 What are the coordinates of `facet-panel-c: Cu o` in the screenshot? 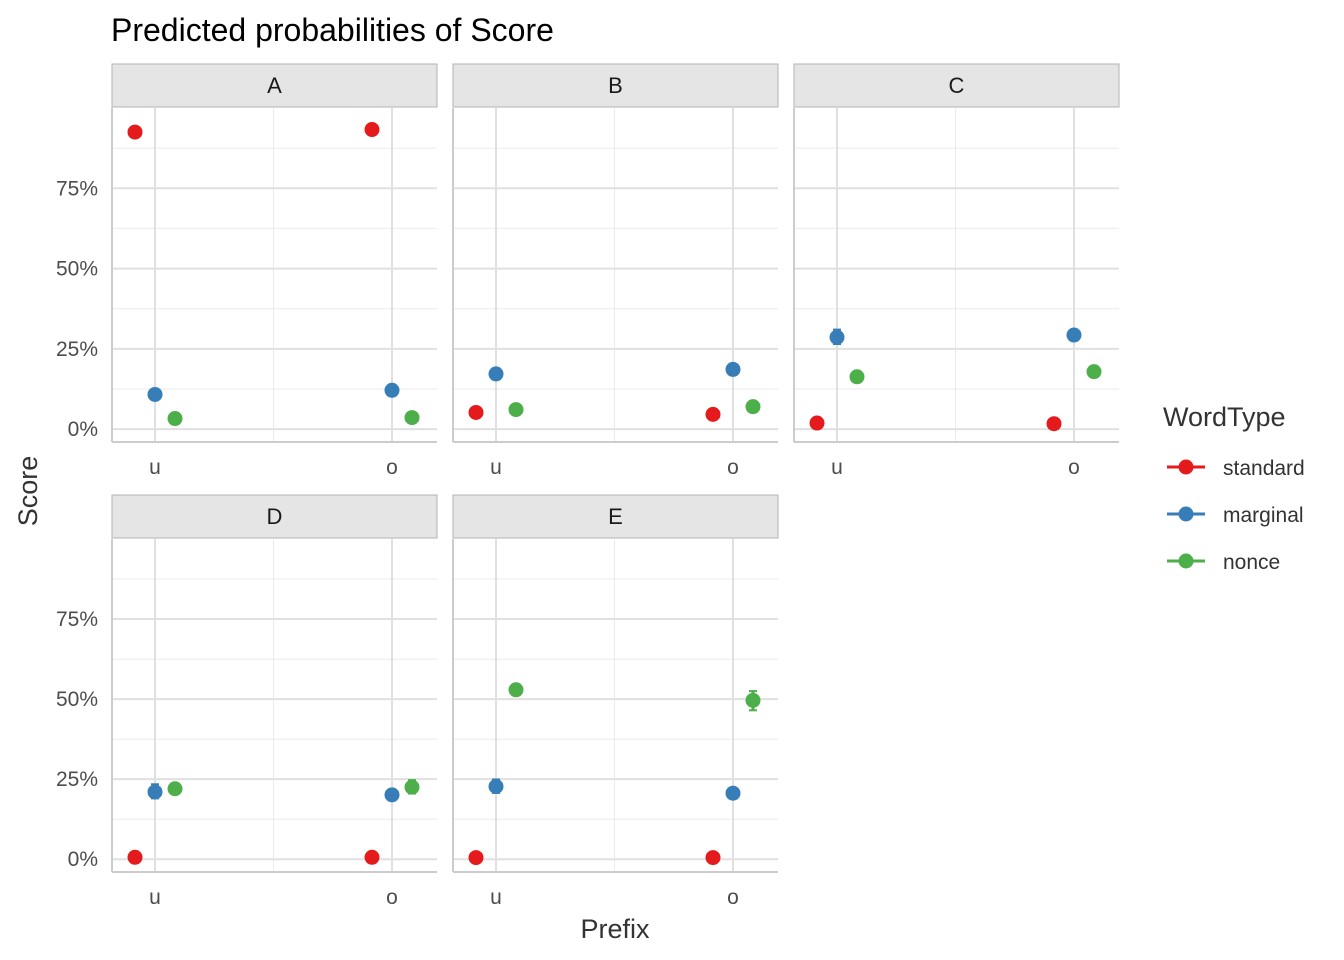 It's located at (956, 271).